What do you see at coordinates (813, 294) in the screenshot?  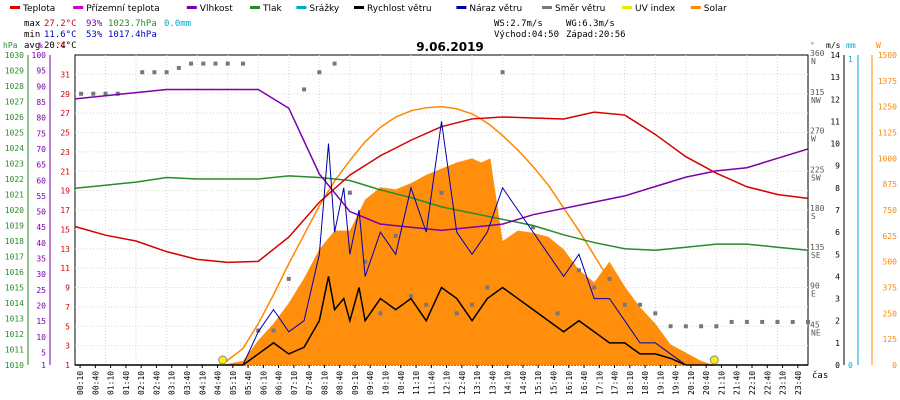 I see `dir-compass-1: E` at bounding box center [813, 294].